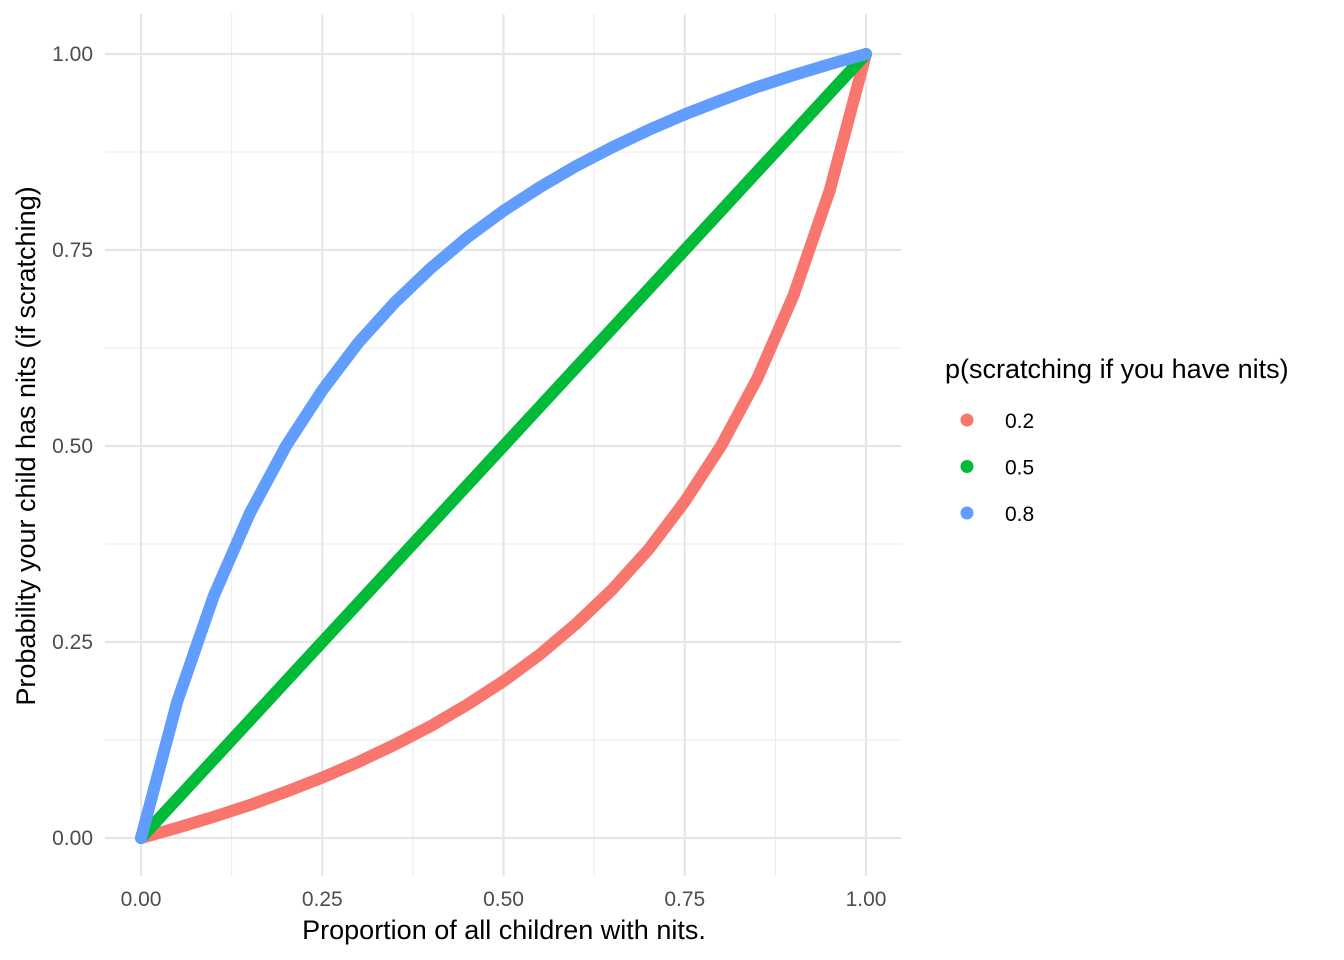 The width and height of the screenshot is (1344, 960). What do you see at coordinates (141, 899) in the screenshot?
I see `x-tick-label: 0.00` at bounding box center [141, 899].